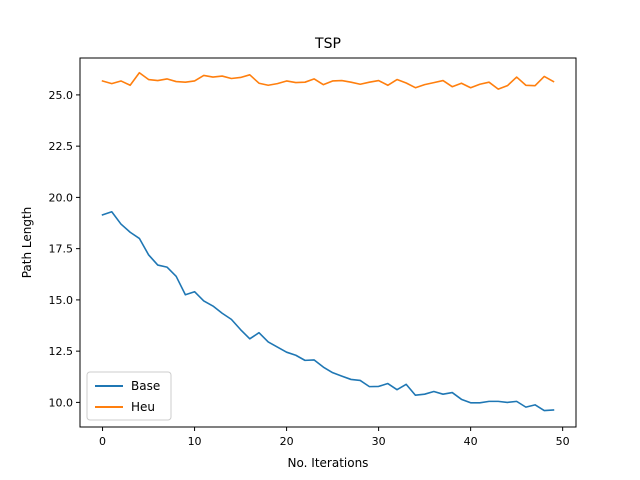 This screenshot has width=640, height=480. I want to click on y-tick-label: 17.5, so click(61, 249).